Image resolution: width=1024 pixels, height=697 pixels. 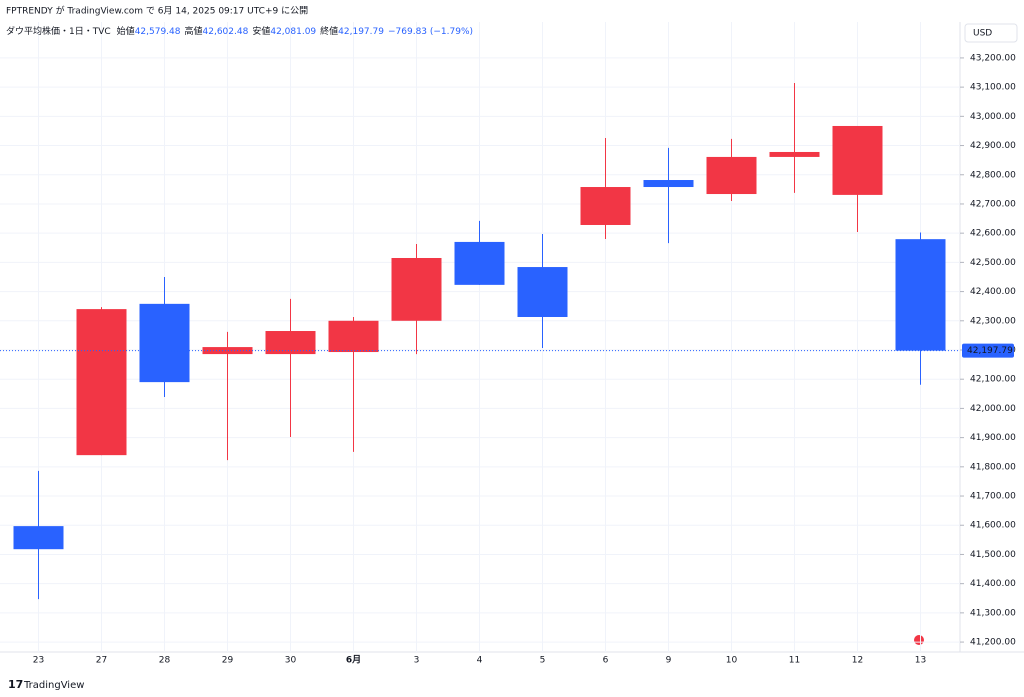 I want to click on y-tick-label: 41,300.00, so click(x=993, y=613).